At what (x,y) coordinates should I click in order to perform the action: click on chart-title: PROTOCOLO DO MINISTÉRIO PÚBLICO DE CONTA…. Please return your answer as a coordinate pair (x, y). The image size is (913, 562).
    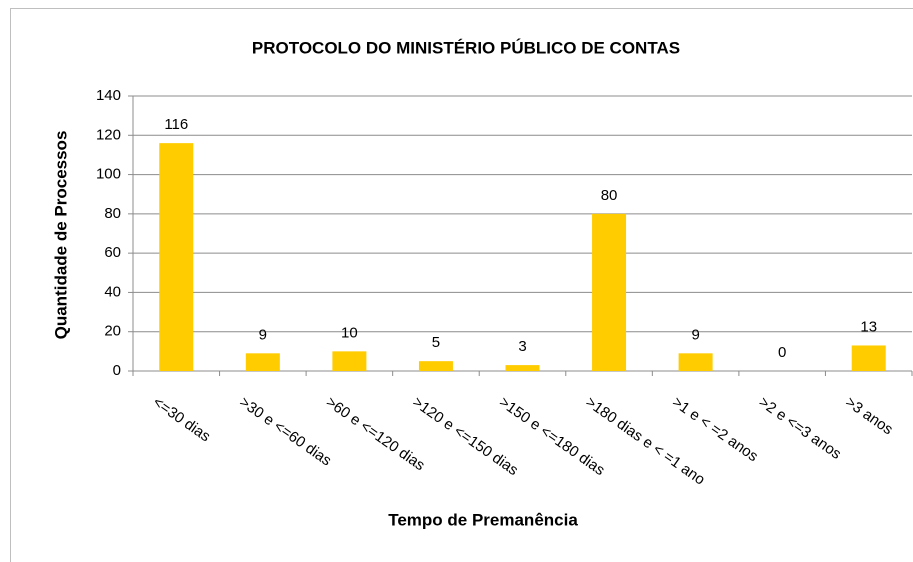
    Looking at the image, I should click on (466, 47).